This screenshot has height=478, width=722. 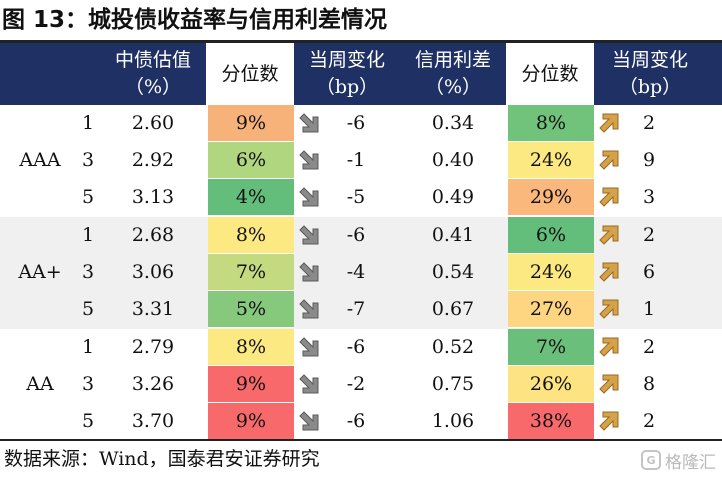 What do you see at coordinates (453, 421) in the screenshot?
I see `spread-cell: 1.06` at bounding box center [453, 421].